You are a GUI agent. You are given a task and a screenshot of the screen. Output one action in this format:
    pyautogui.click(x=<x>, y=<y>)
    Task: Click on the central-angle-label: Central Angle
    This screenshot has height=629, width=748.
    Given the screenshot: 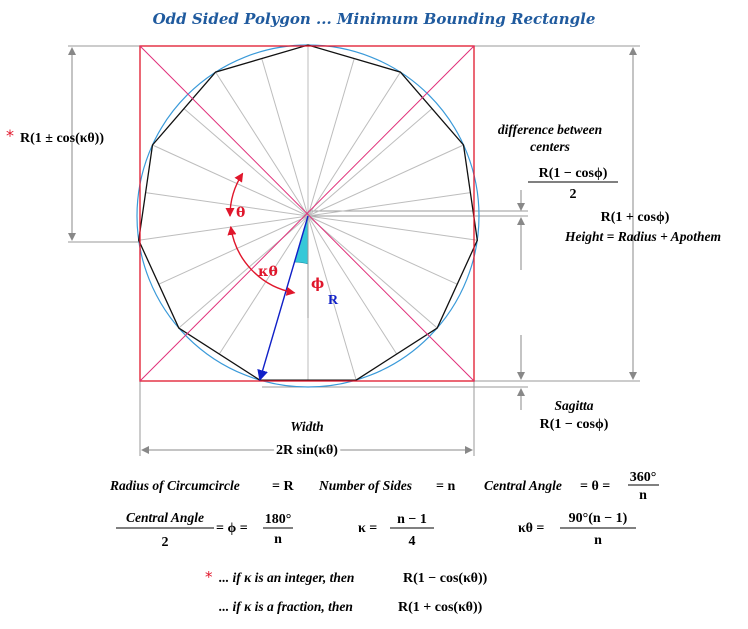 What is the action you would take?
    pyautogui.click(x=523, y=485)
    